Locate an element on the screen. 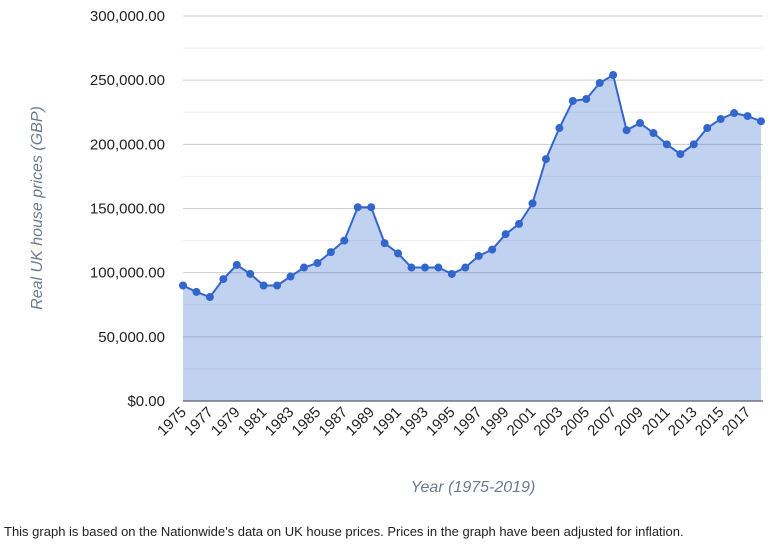  x-tick-label: 2005 is located at coordinates (575, 422).